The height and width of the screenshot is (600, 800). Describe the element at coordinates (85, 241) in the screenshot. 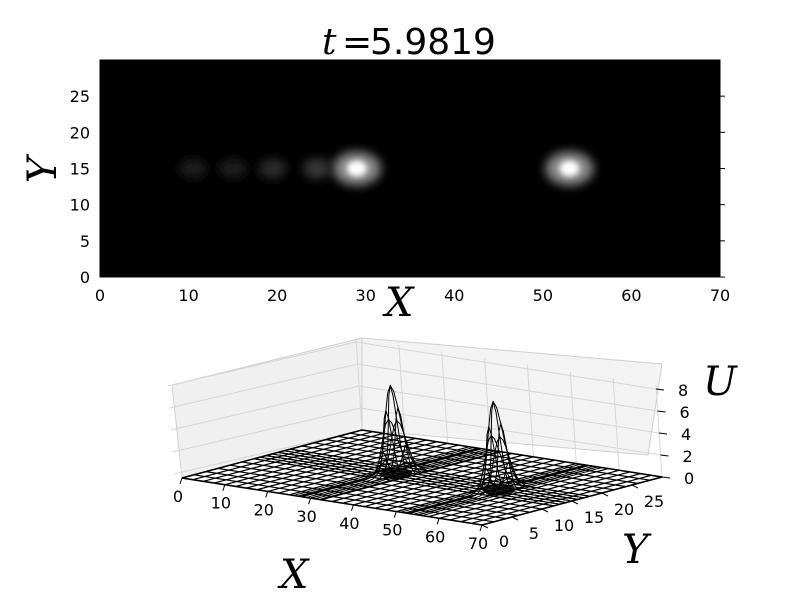

I see `heatmap-y-tick-label: 5` at that location.